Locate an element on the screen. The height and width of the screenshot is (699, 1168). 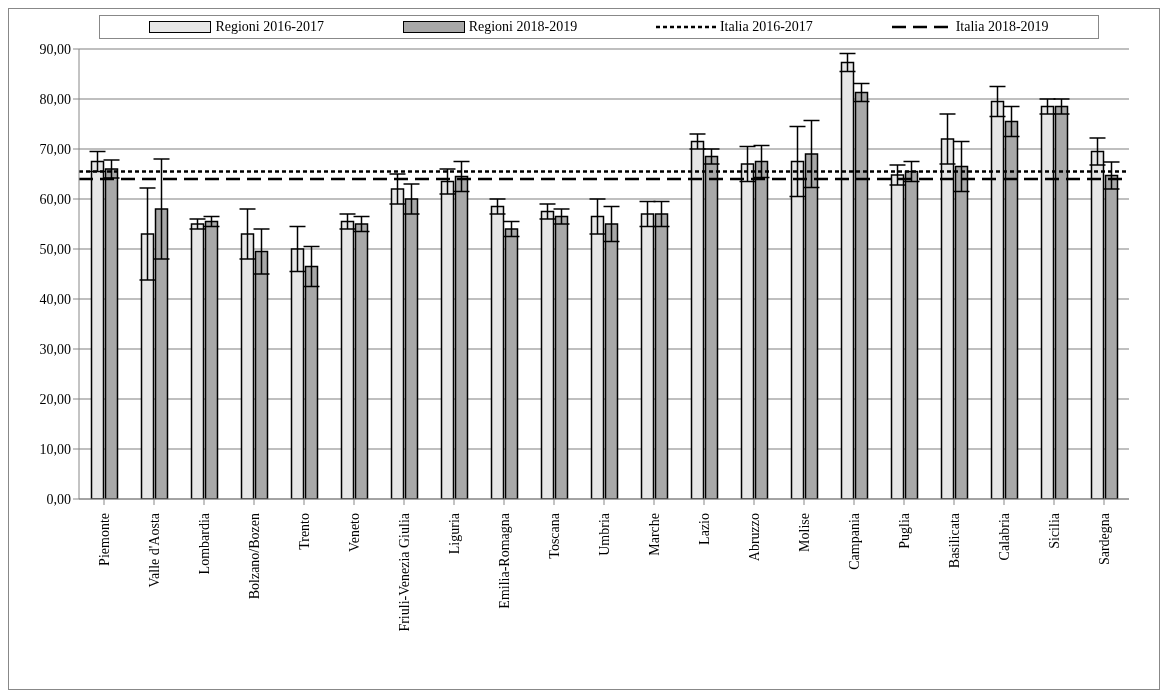
x-tick-label: Lombardia is located at coordinates (204, 543).